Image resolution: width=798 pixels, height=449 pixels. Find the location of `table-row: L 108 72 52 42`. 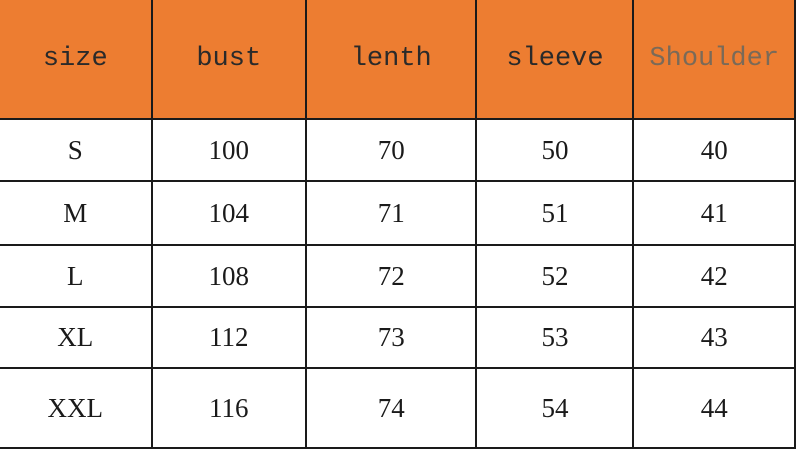

table-row: L 108 72 52 42 is located at coordinates (398, 276).